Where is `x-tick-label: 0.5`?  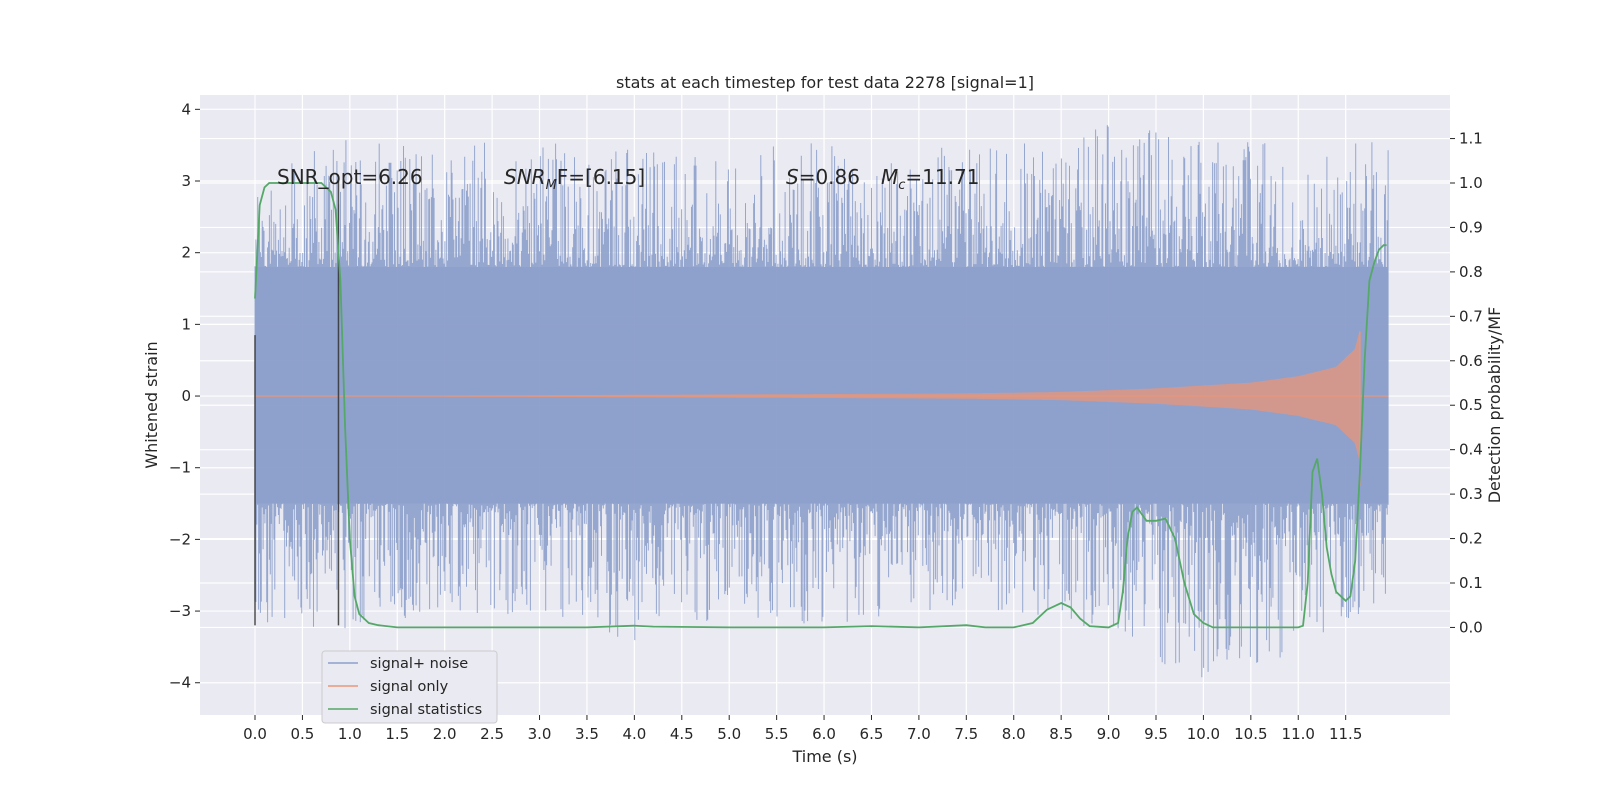
x-tick-label: 0.5 is located at coordinates (302, 734).